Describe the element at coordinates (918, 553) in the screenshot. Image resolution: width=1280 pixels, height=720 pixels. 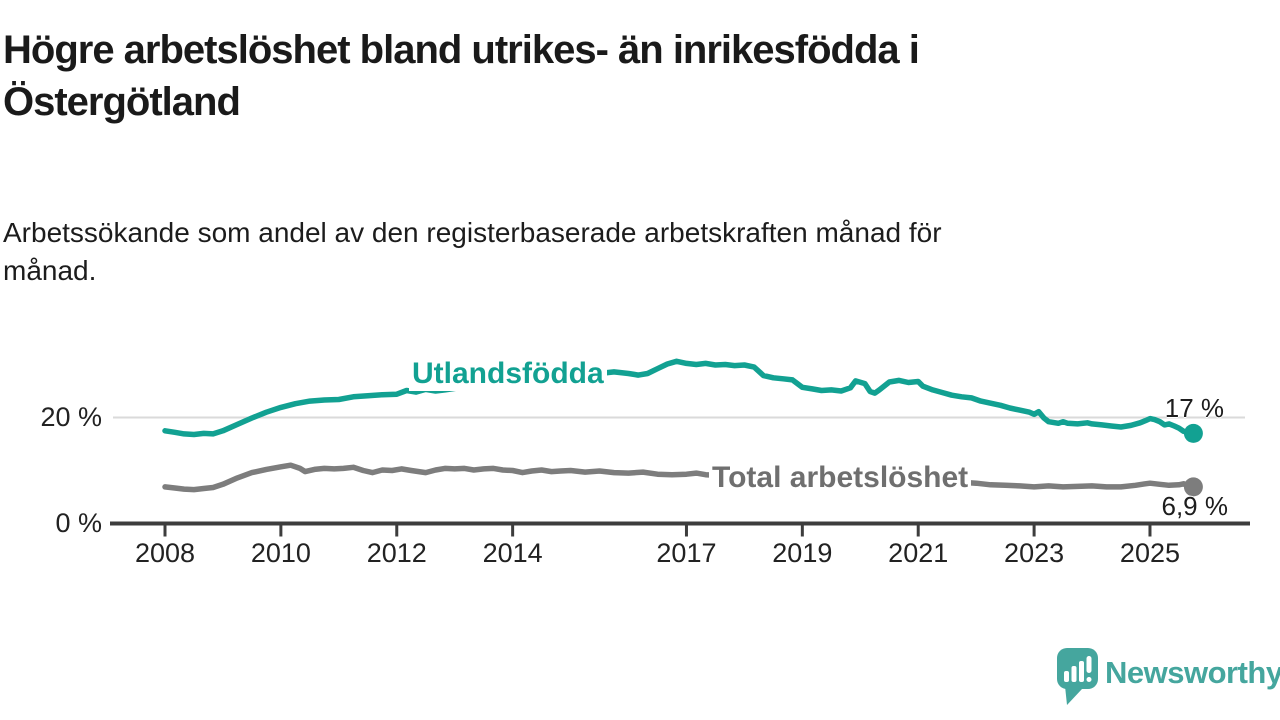
I see `x-axis-tick-label: 2021` at that location.